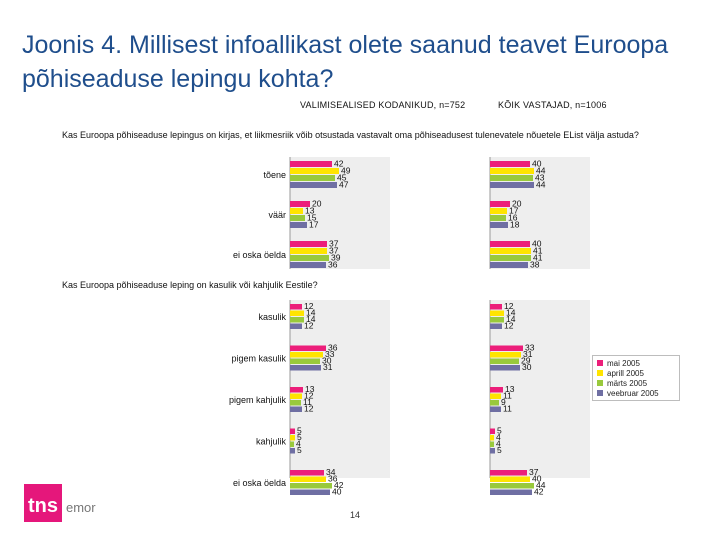 The height and width of the screenshot is (540, 720). I want to click on legend-item: märts 2005, so click(636, 383).